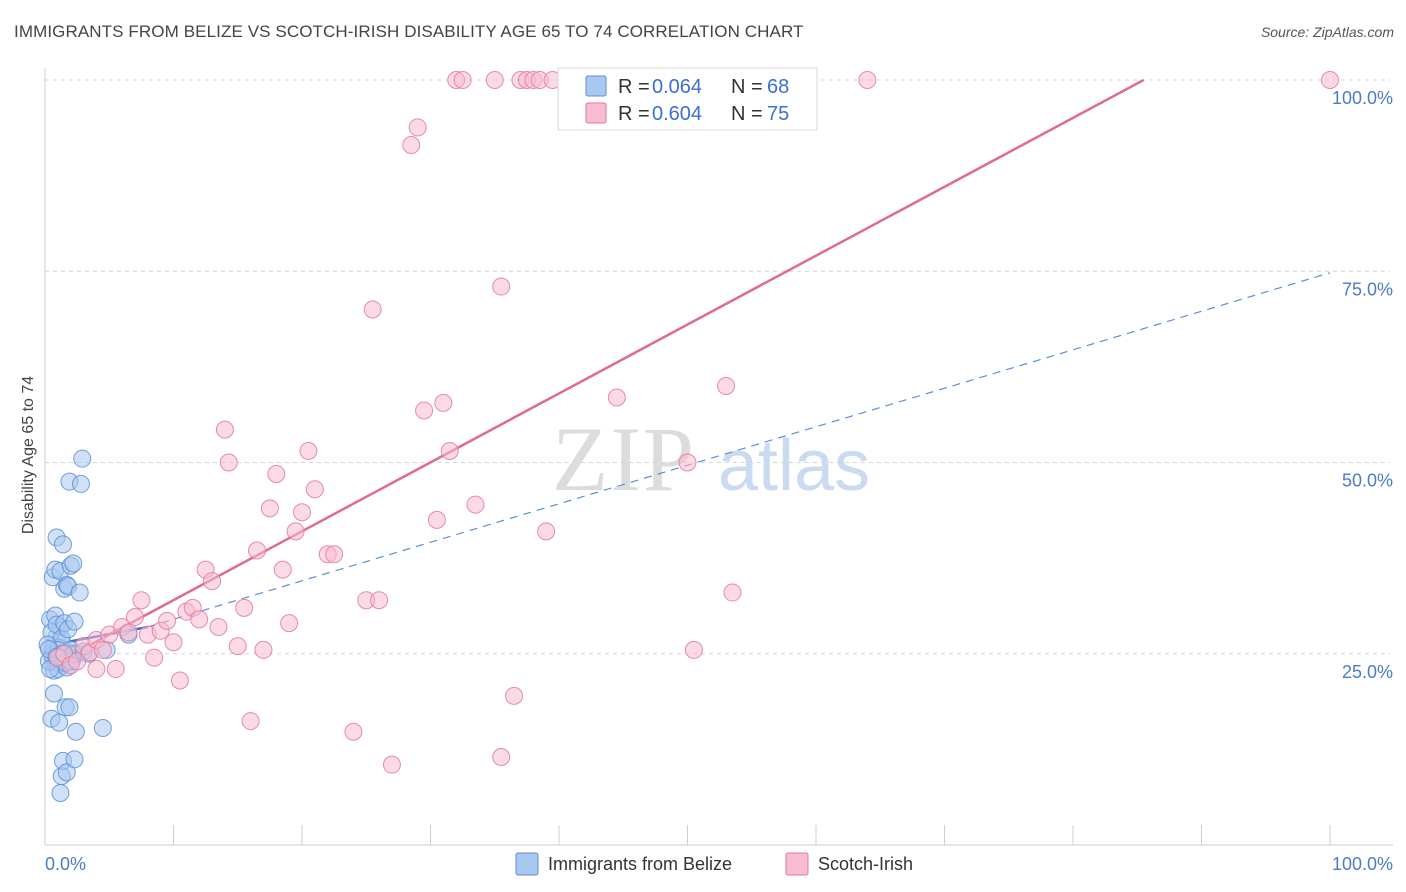  I want to click on legend-swatch-scotch-irish, so click(596, 113).